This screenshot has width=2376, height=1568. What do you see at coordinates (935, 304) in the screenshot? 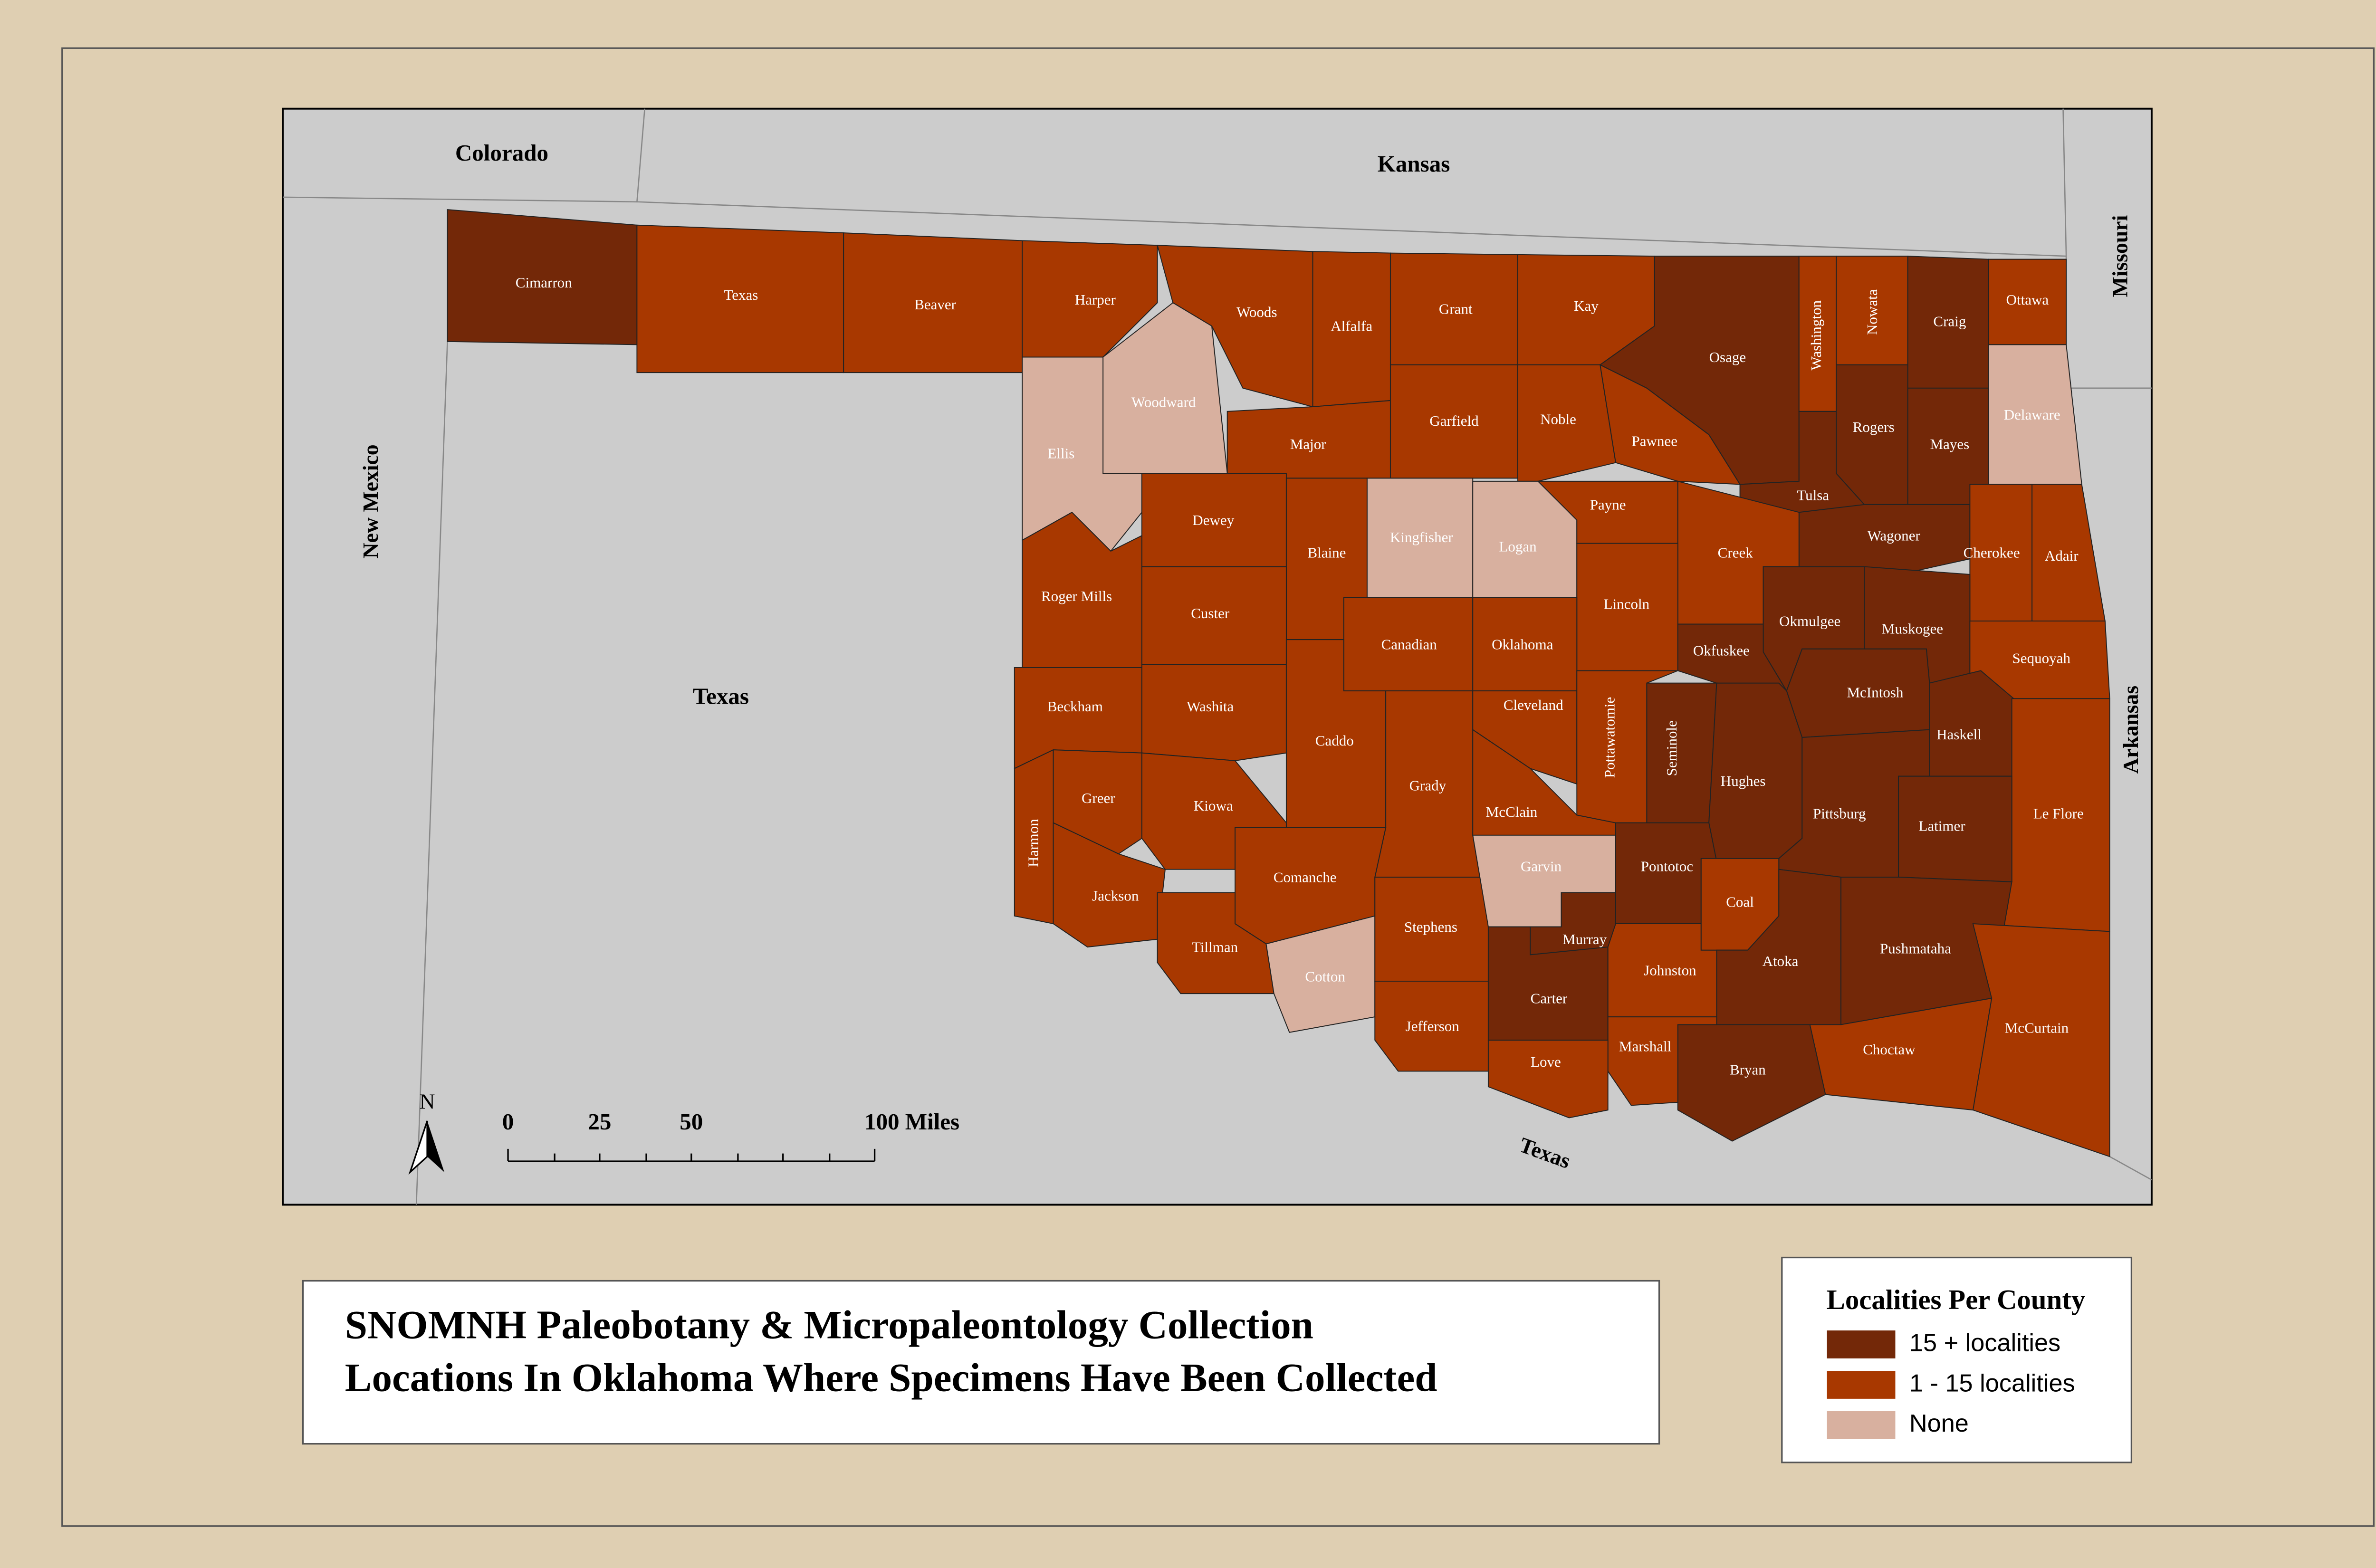
I see `county-label: Beaver` at bounding box center [935, 304].